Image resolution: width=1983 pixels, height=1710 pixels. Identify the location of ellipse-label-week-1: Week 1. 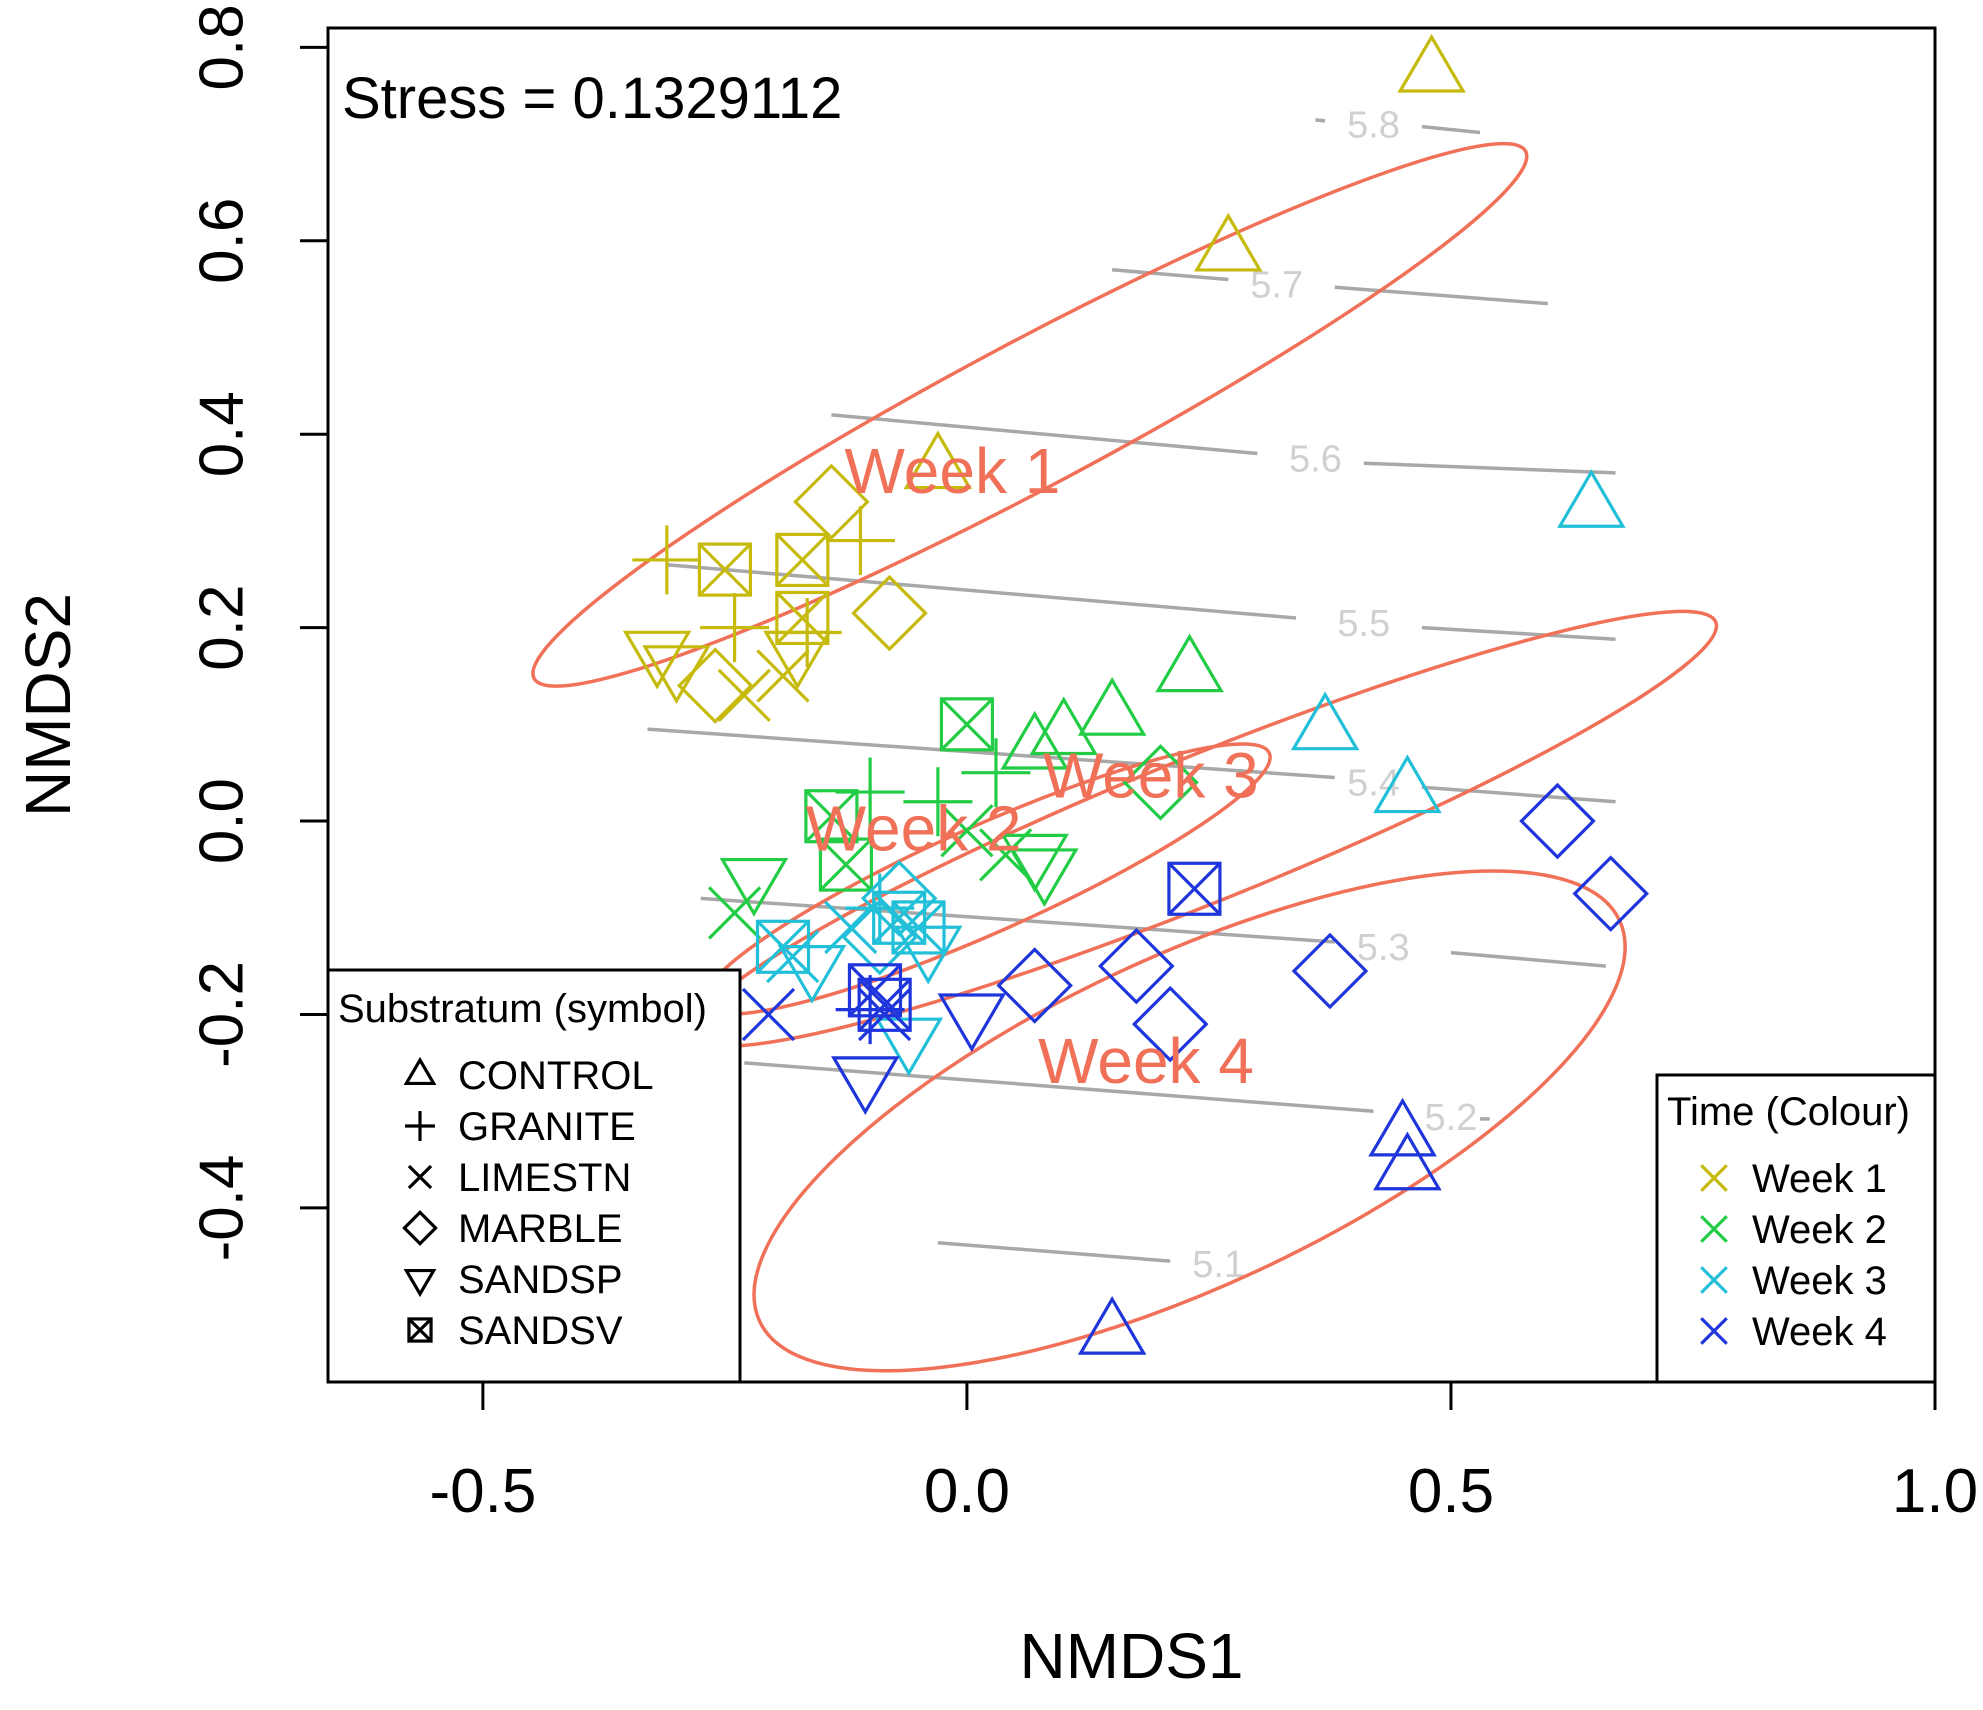
(953, 471).